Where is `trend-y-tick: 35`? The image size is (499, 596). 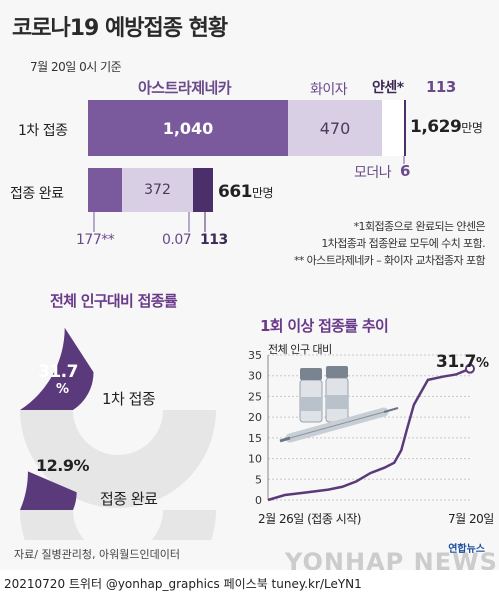 trend-y-tick: 35 is located at coordinates (255, 355).